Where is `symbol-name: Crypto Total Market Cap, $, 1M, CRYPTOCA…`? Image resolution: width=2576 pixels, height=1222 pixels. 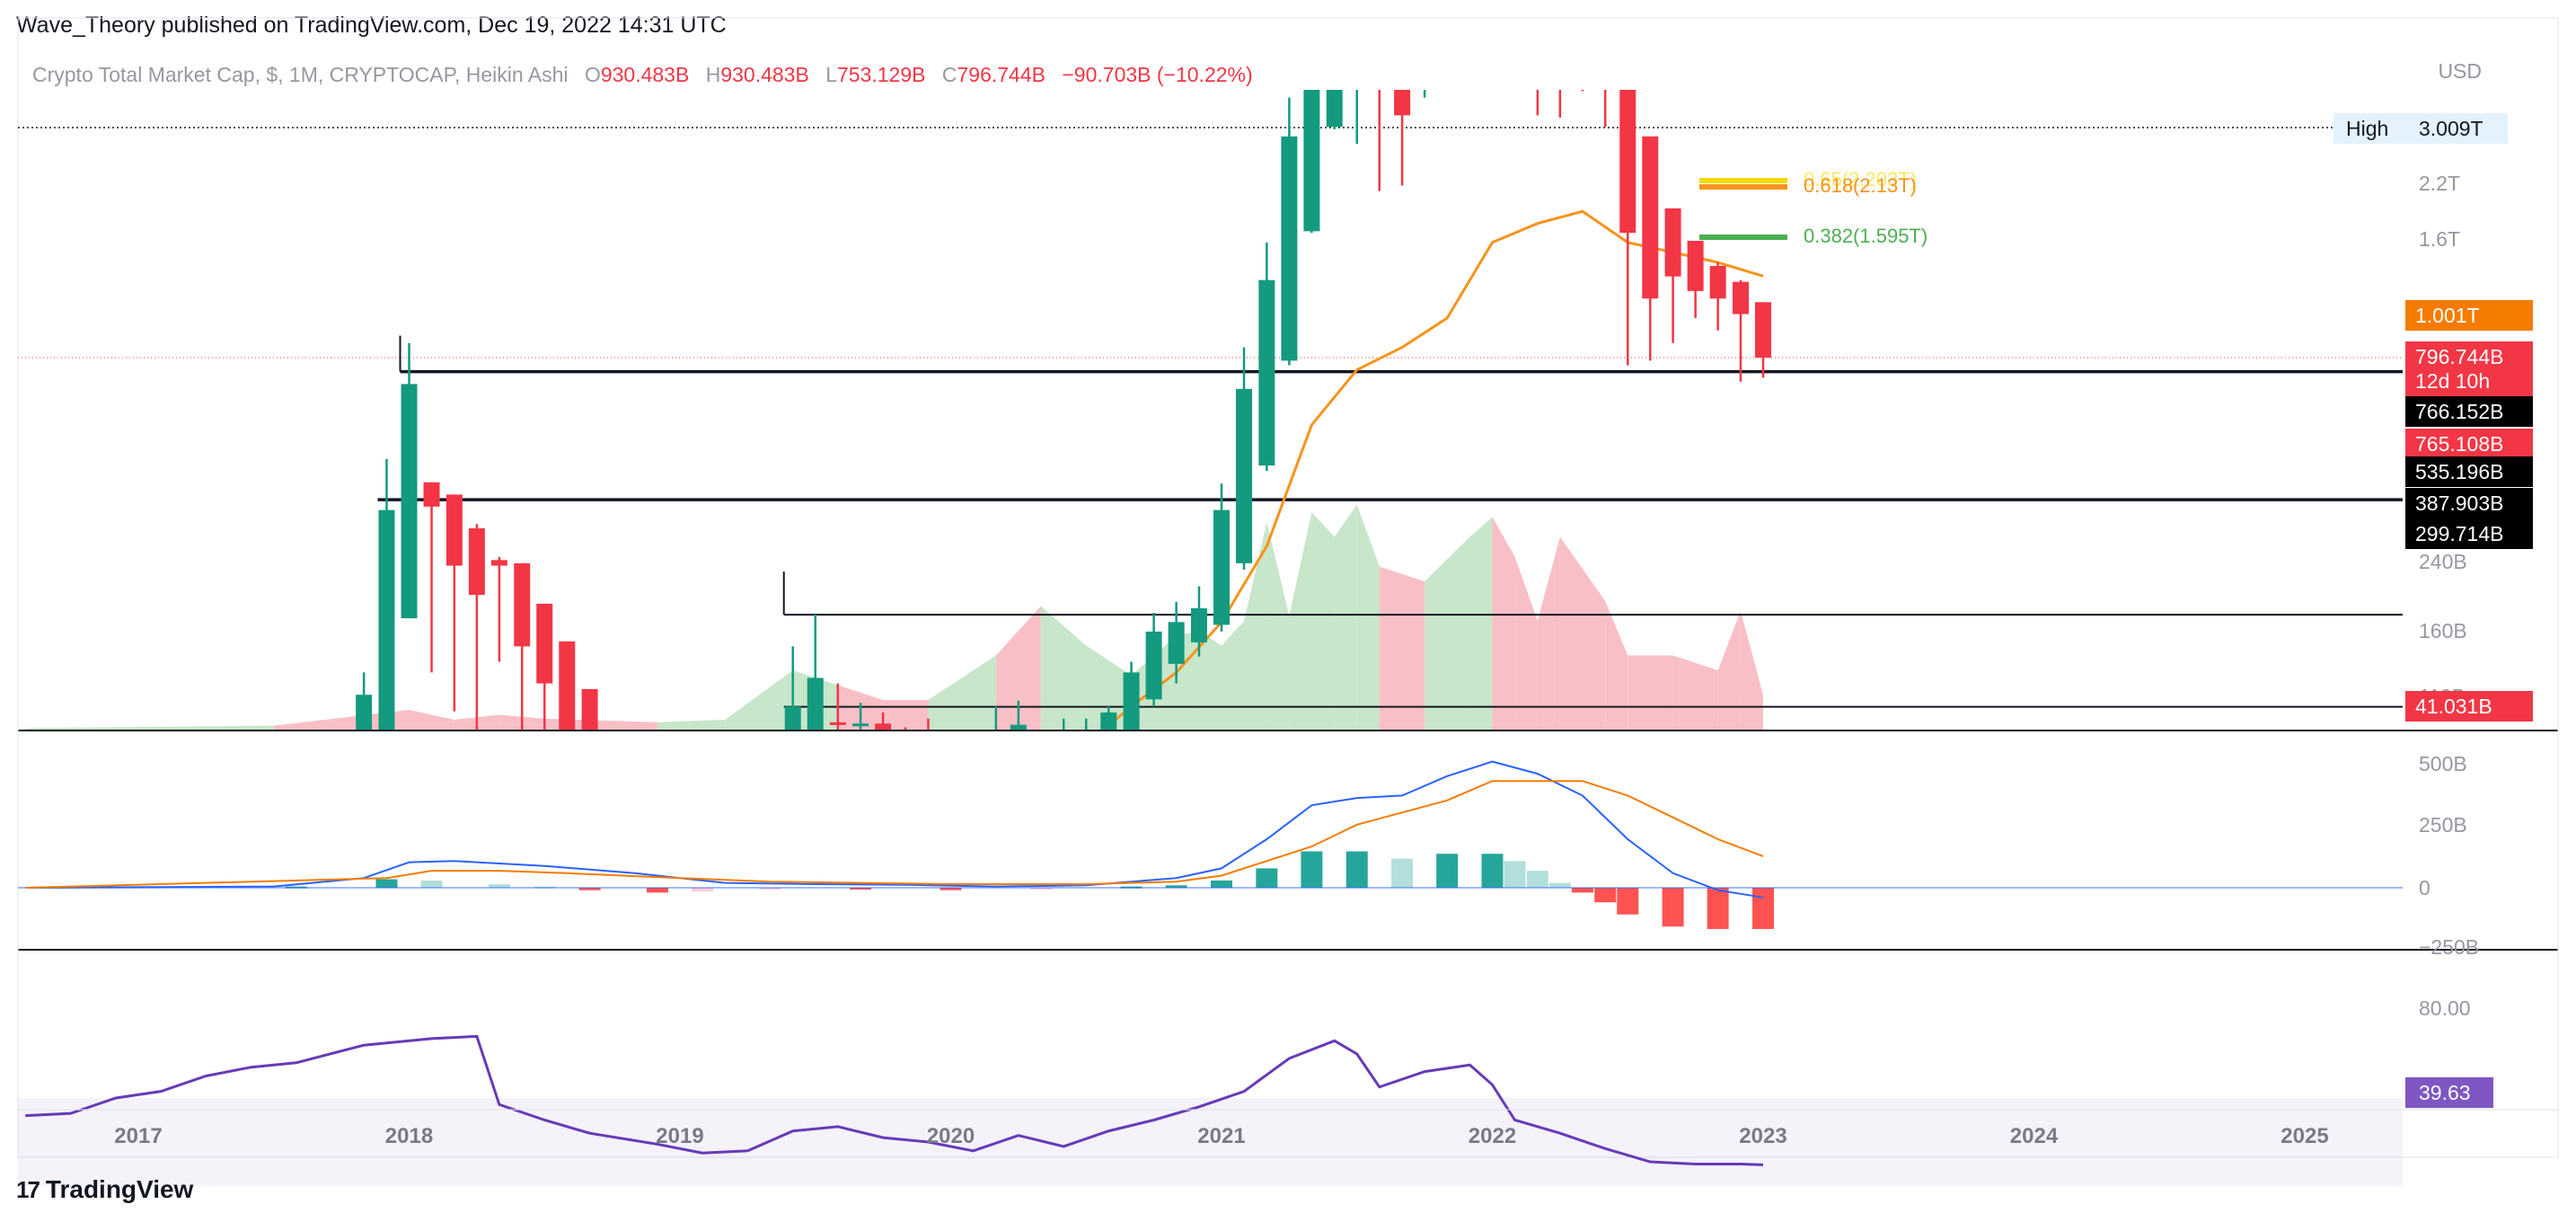 symbol-name: Crypto Total Market Cap, $, 1M, CRYPTOCA… is located at coordinates (300, 74).